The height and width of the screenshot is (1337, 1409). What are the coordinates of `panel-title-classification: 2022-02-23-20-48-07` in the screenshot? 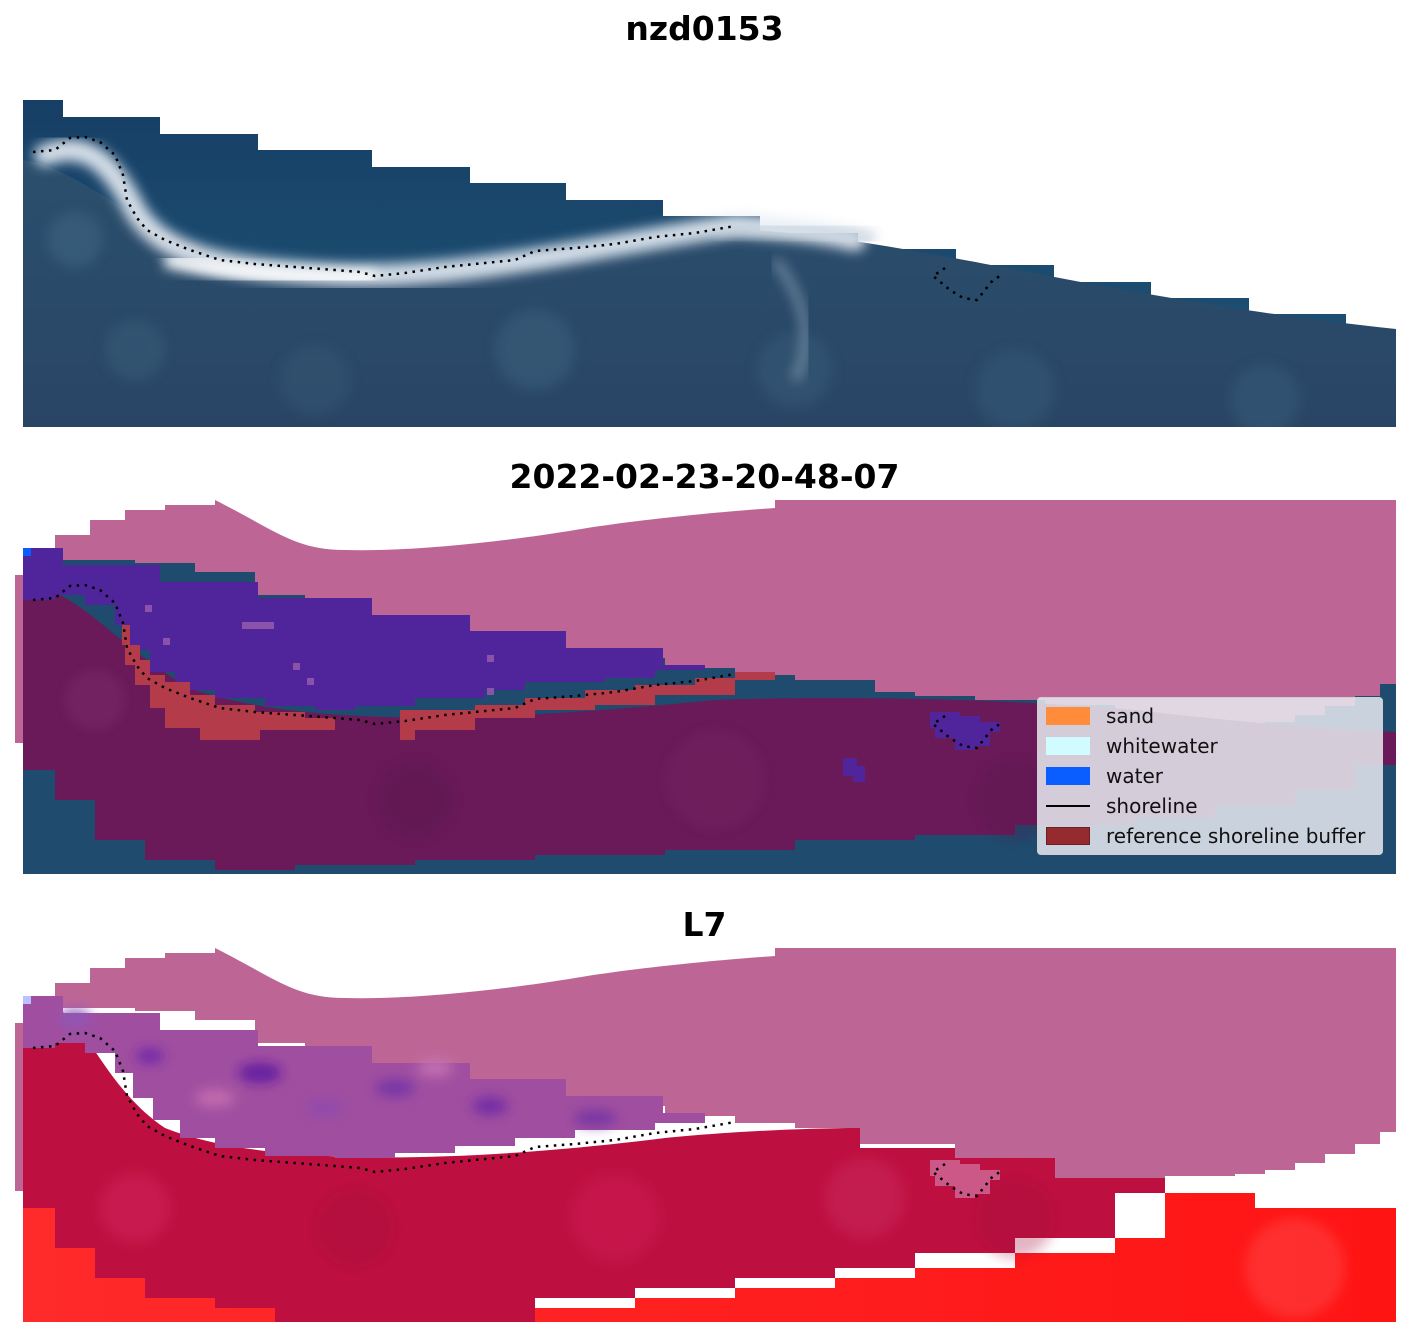 It's located at (704, 476).